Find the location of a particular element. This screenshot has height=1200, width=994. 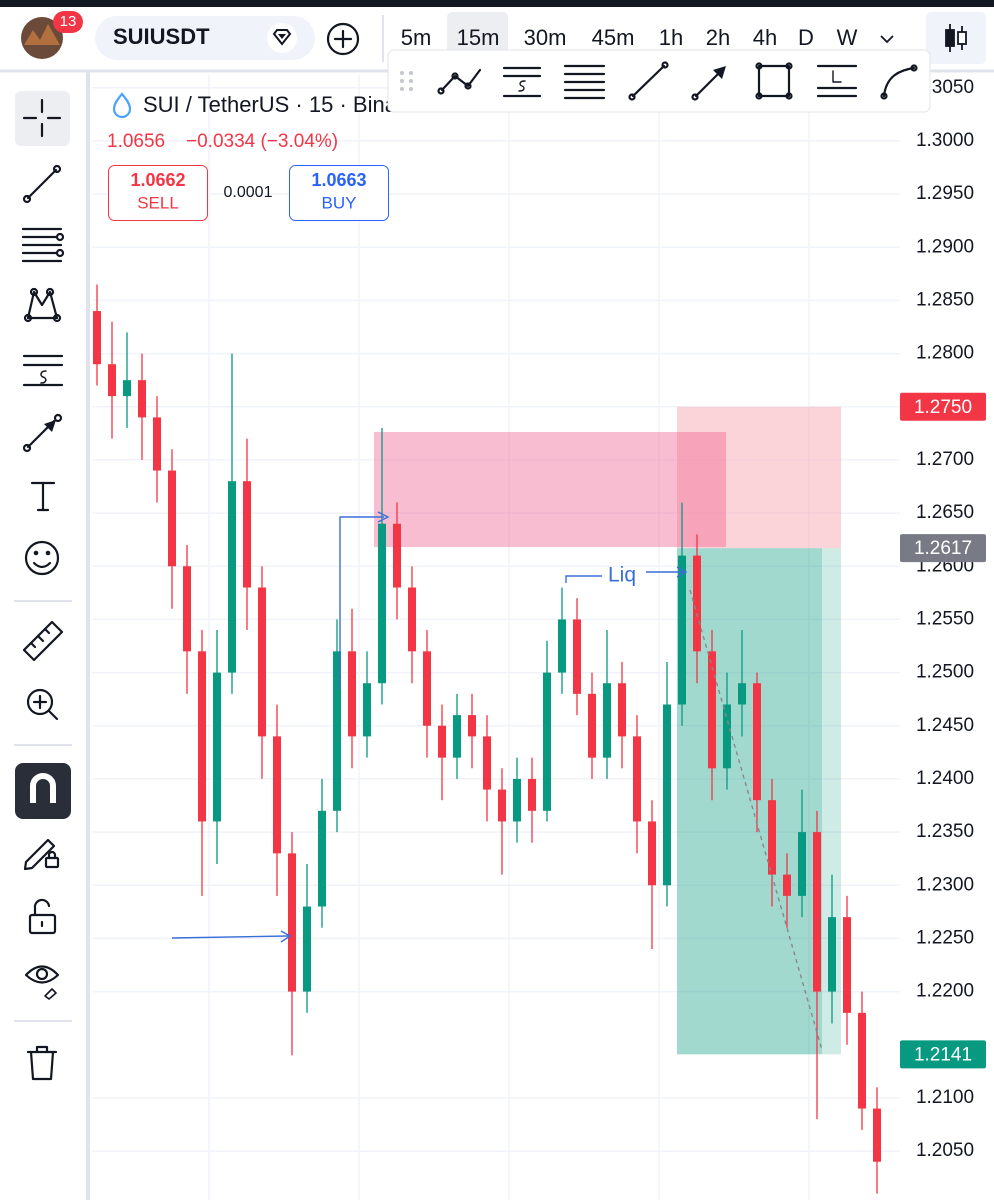

tool-crosshair is located at coordinates (42, 118).